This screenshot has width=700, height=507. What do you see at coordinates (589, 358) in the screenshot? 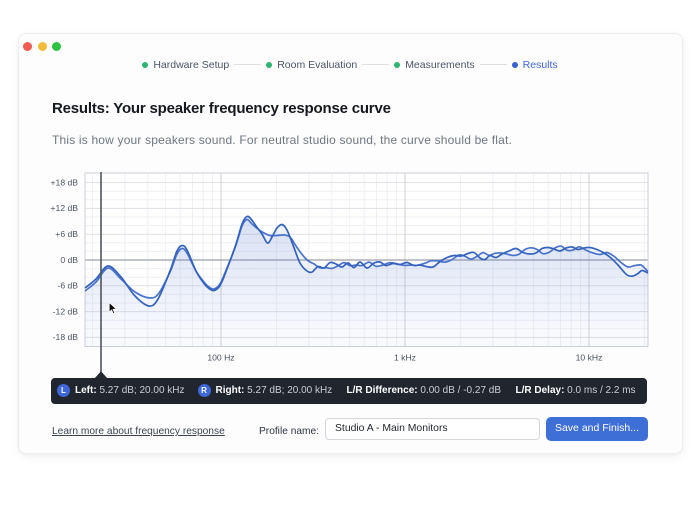
I see `svg-text: 10 kHz` at bounding box center [589, 358].